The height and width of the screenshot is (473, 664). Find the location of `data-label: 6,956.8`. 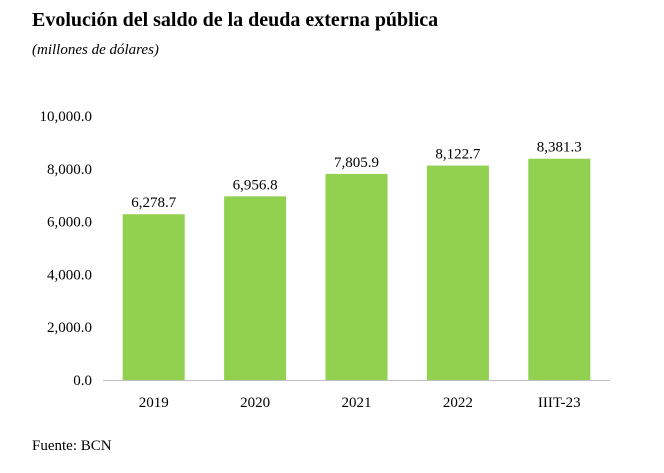

data-label: 6,956.8 is located at coordinates (255, 185).